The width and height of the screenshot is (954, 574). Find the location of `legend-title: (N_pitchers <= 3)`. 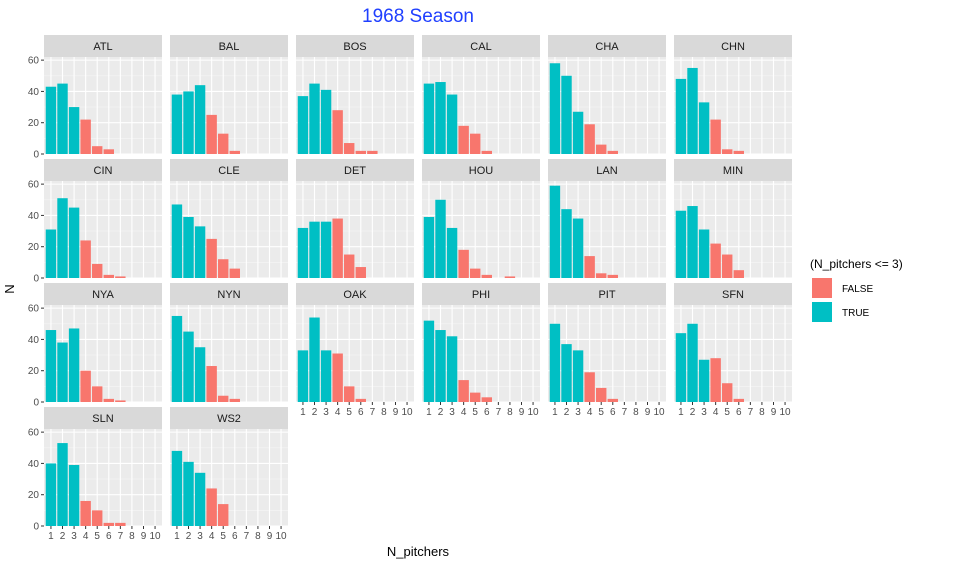

legend-title: (N_pitchers <= 3) is located at coordinates (856, 264).